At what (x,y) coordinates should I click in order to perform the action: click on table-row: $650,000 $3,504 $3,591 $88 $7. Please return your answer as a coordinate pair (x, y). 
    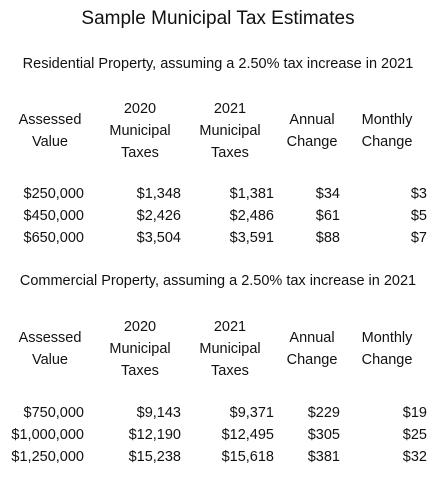
    Looking at the image, I should click on (218, 238).